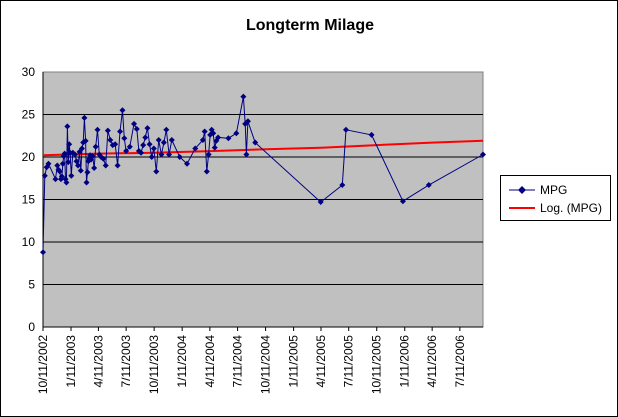 The width and height of the screenshot is (618, 417). I want to click on legend-label-mpg: MPG, so click(554, 190).